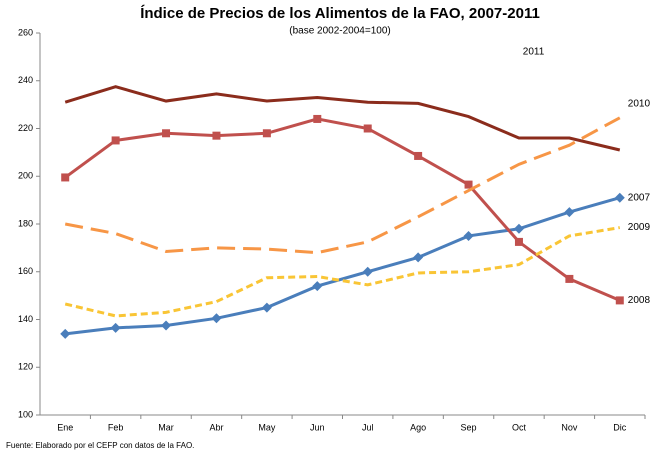 This screenshot has height=452, width=656. I want to click on y-tick-label: 160, so click(25, 271).